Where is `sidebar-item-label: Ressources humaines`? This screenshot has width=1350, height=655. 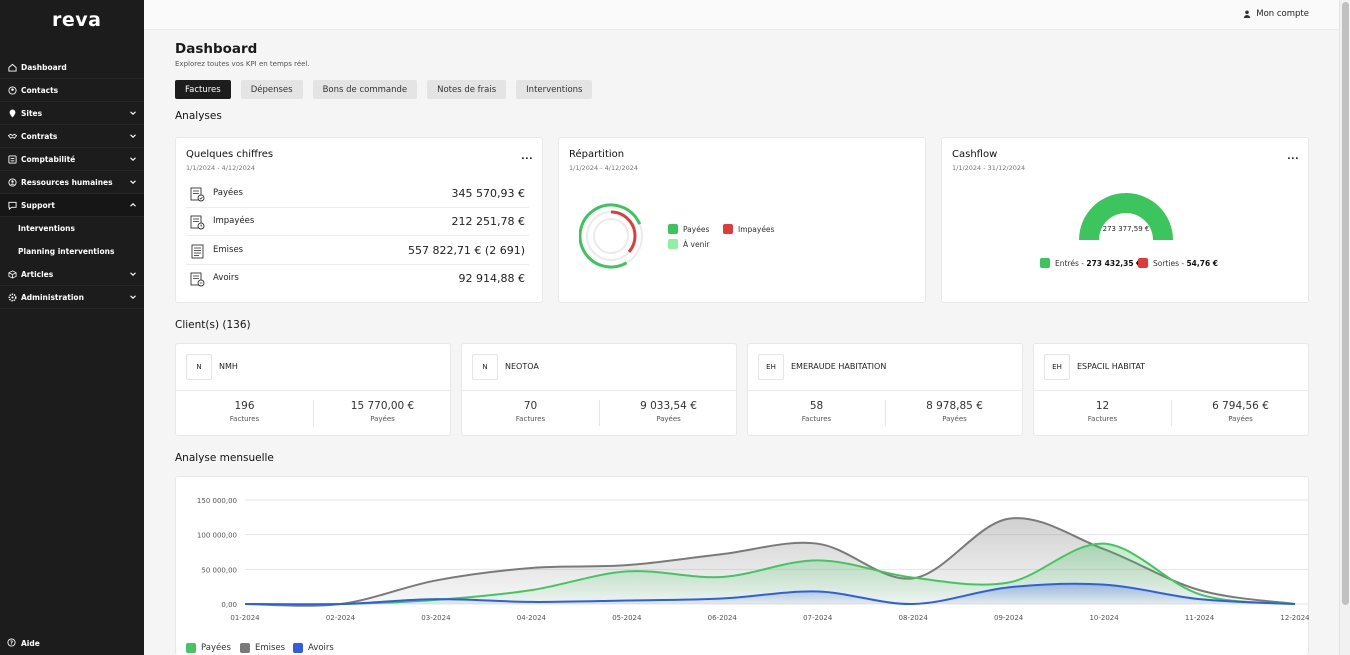
sidebar-item-label: Ressources humaines is located at coordinates (67, 182).